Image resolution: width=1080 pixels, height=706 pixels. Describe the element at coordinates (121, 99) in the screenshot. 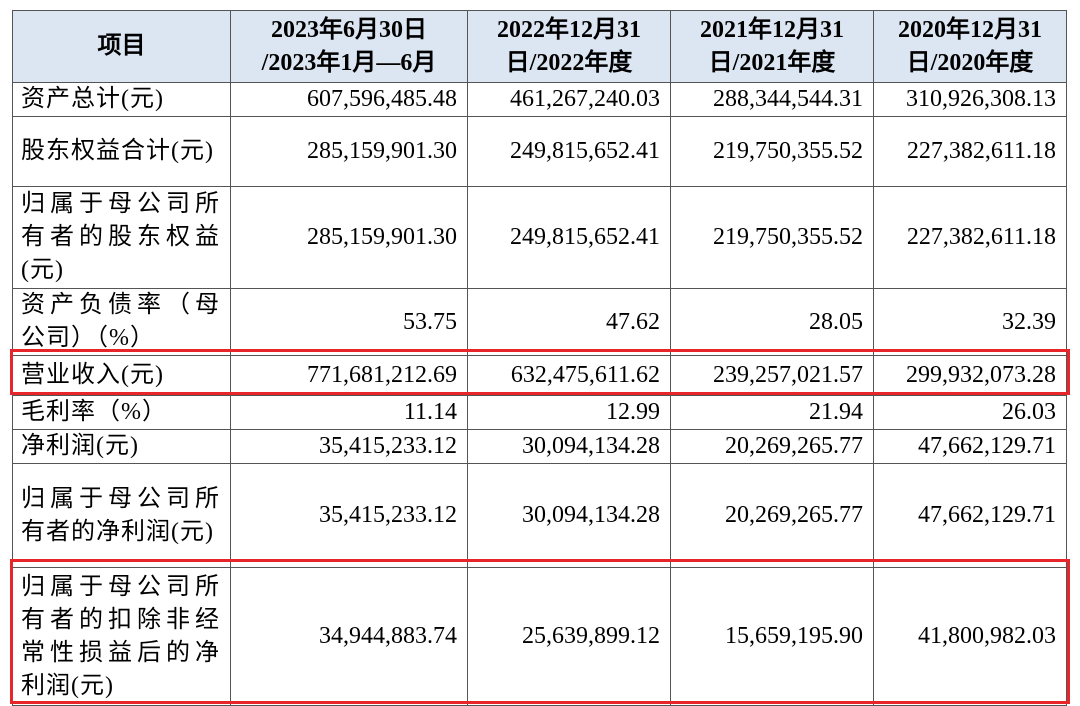

I see `row-label: 资产总计(元)` at that location.